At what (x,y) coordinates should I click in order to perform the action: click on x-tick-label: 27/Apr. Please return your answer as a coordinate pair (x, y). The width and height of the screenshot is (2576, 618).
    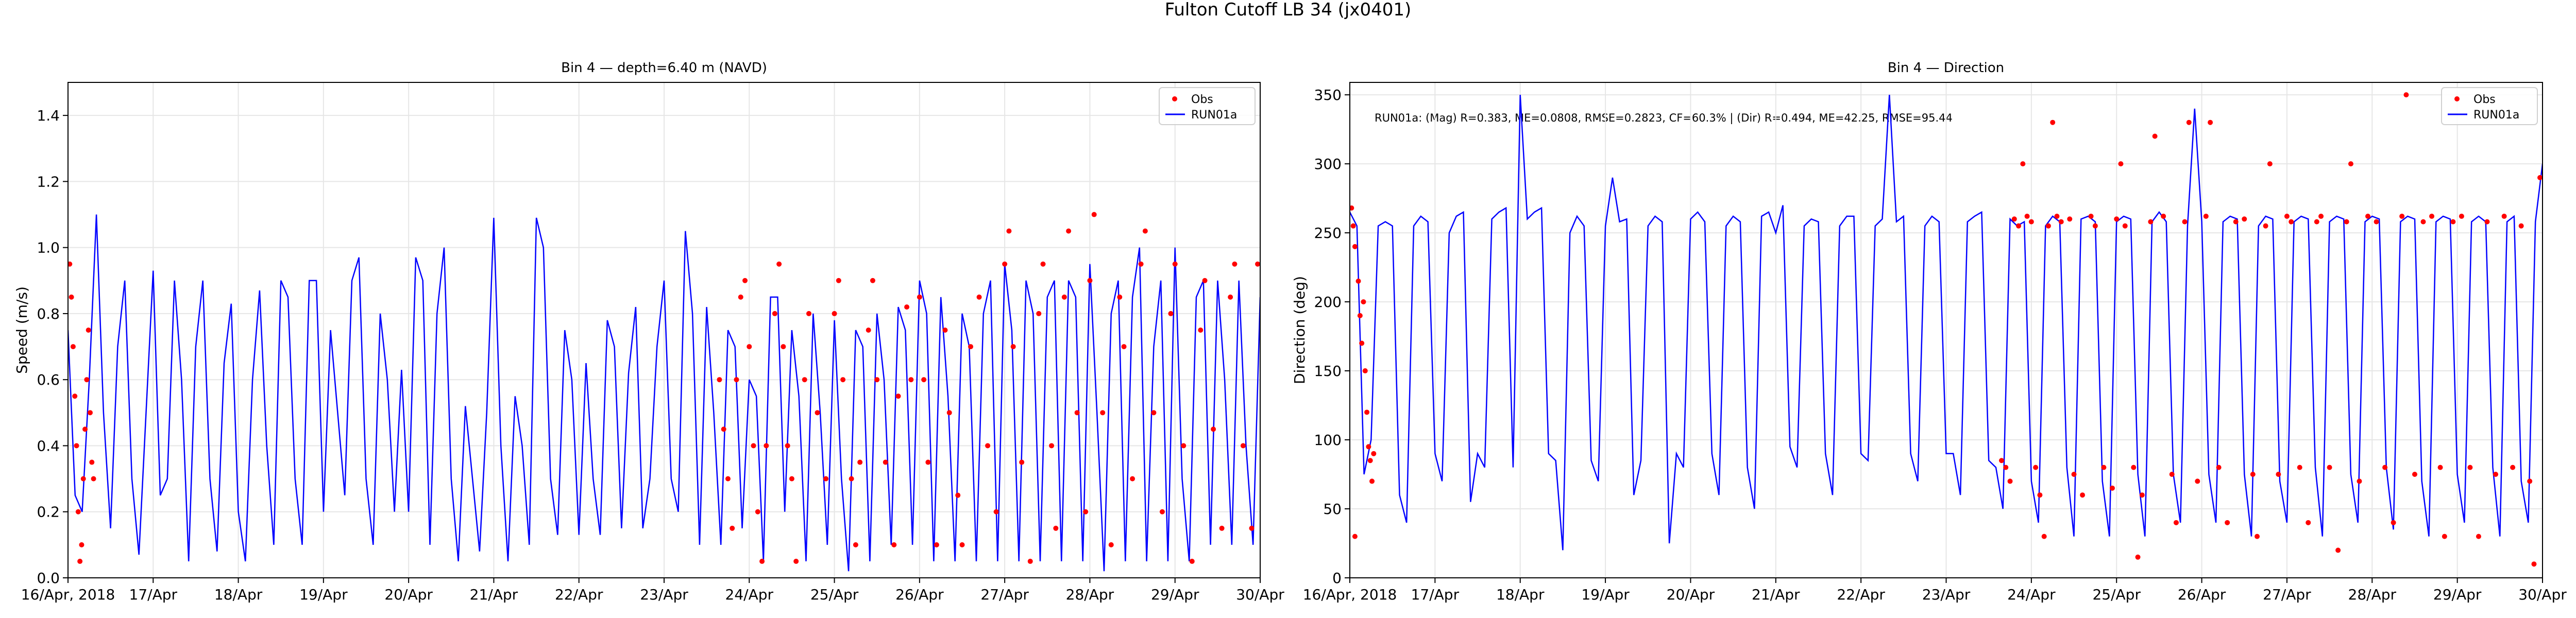
    Looking at the image, I should click on (2287, 595).